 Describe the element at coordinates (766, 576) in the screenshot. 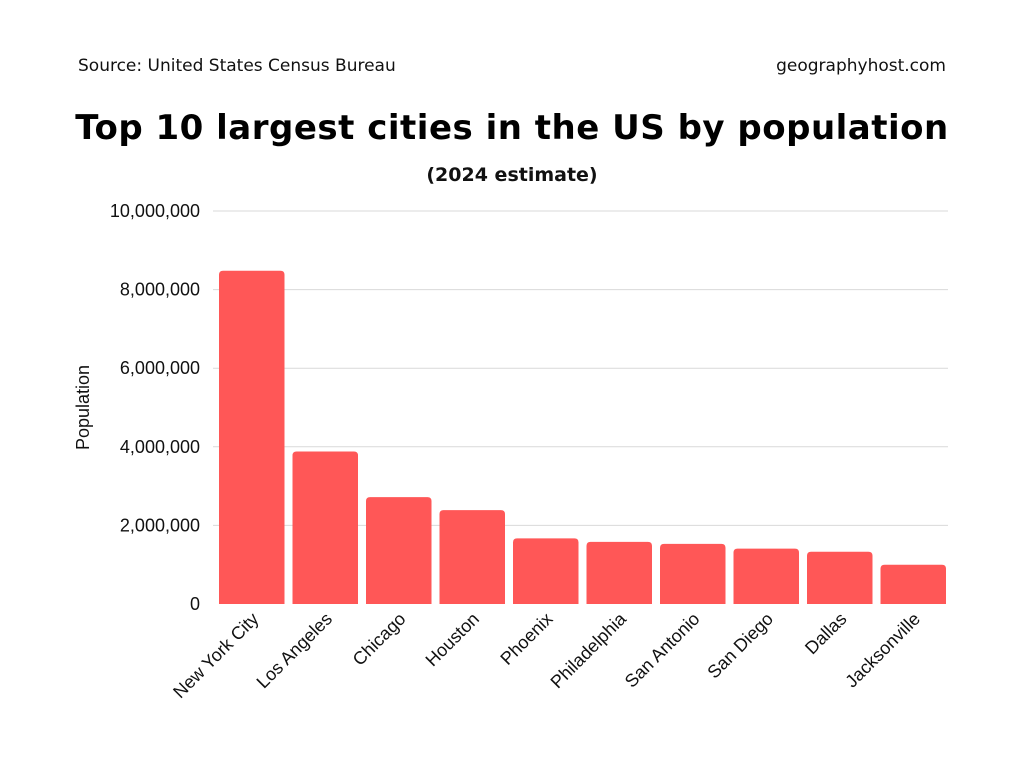

I see `bar-san-diego` at that location.